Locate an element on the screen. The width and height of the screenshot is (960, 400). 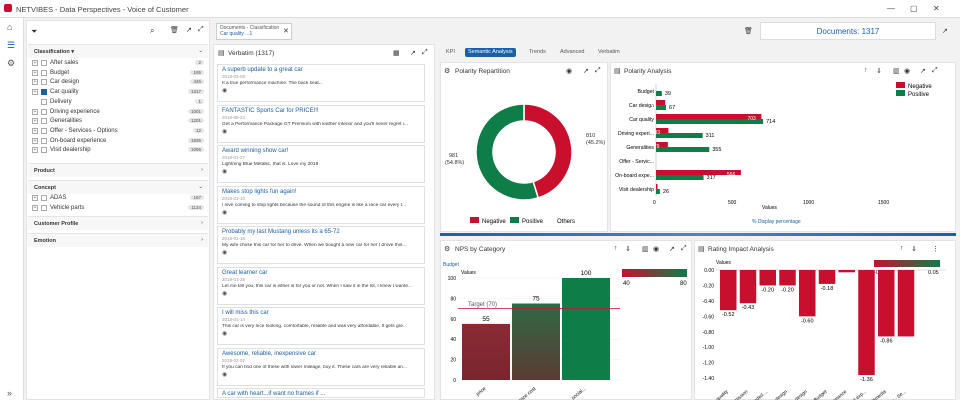
rating-download-icon: ⇓ is located at coordinates (914, 249).